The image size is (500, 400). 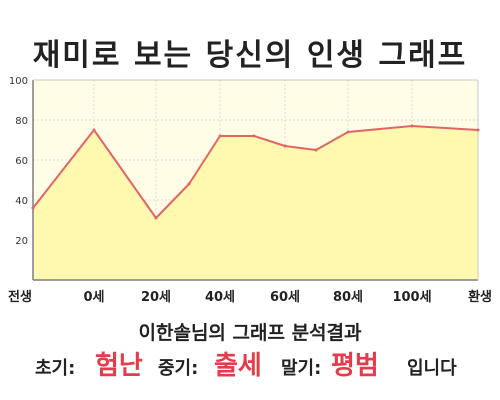 I want to click on result-label: 이한솔님의 그래프 분석결과, so click(x=250, y=333).